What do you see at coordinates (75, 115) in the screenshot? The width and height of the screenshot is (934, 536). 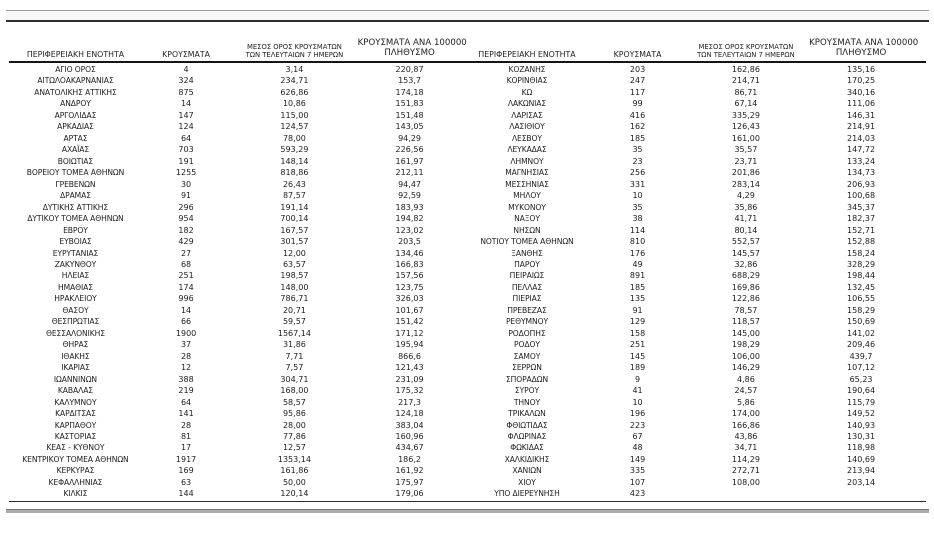 I see `region-cell: ΑΡΓΟΛΙΔΑΣ` at bounding box center [75, 115].